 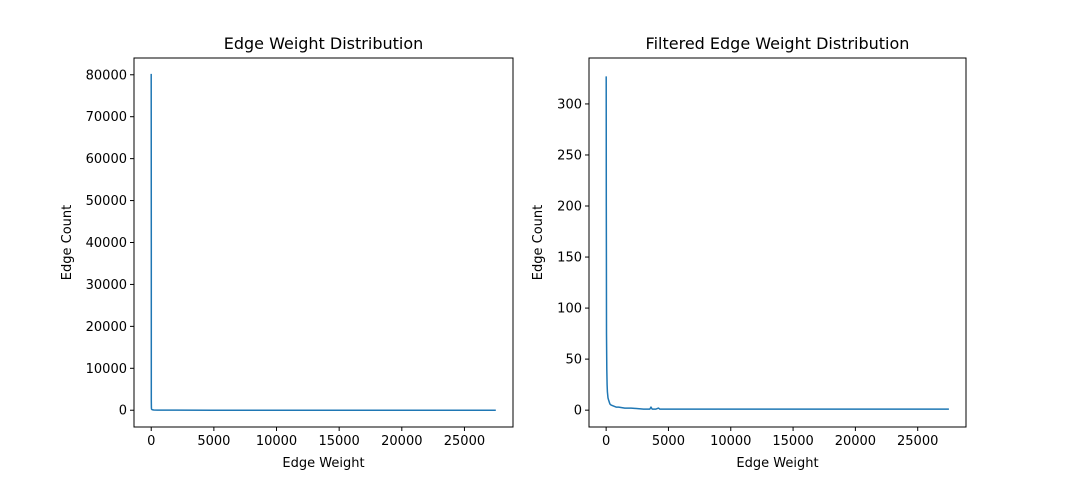 I want to click on y-tick-label: 20000, so click(x=106, y=327).